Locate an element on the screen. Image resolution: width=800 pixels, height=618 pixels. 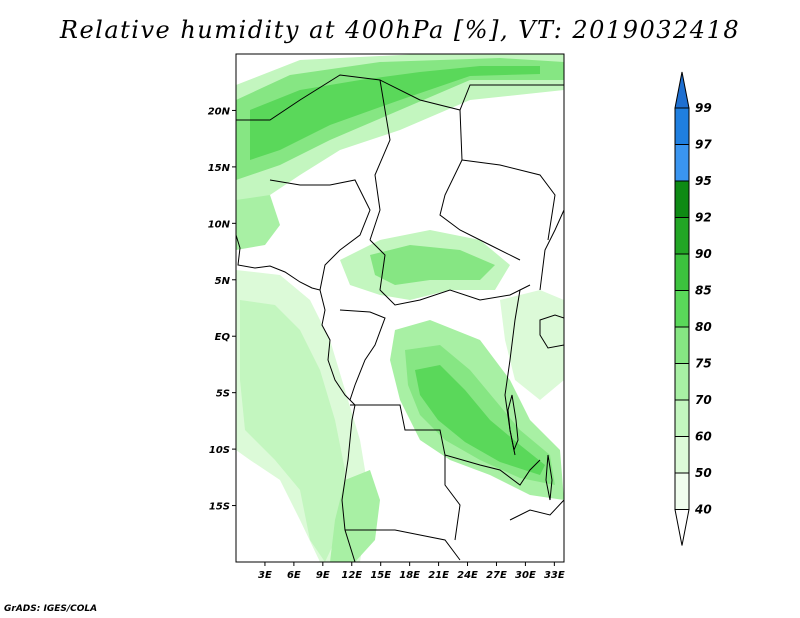
border-zambia is located at coordinates (452, 498).